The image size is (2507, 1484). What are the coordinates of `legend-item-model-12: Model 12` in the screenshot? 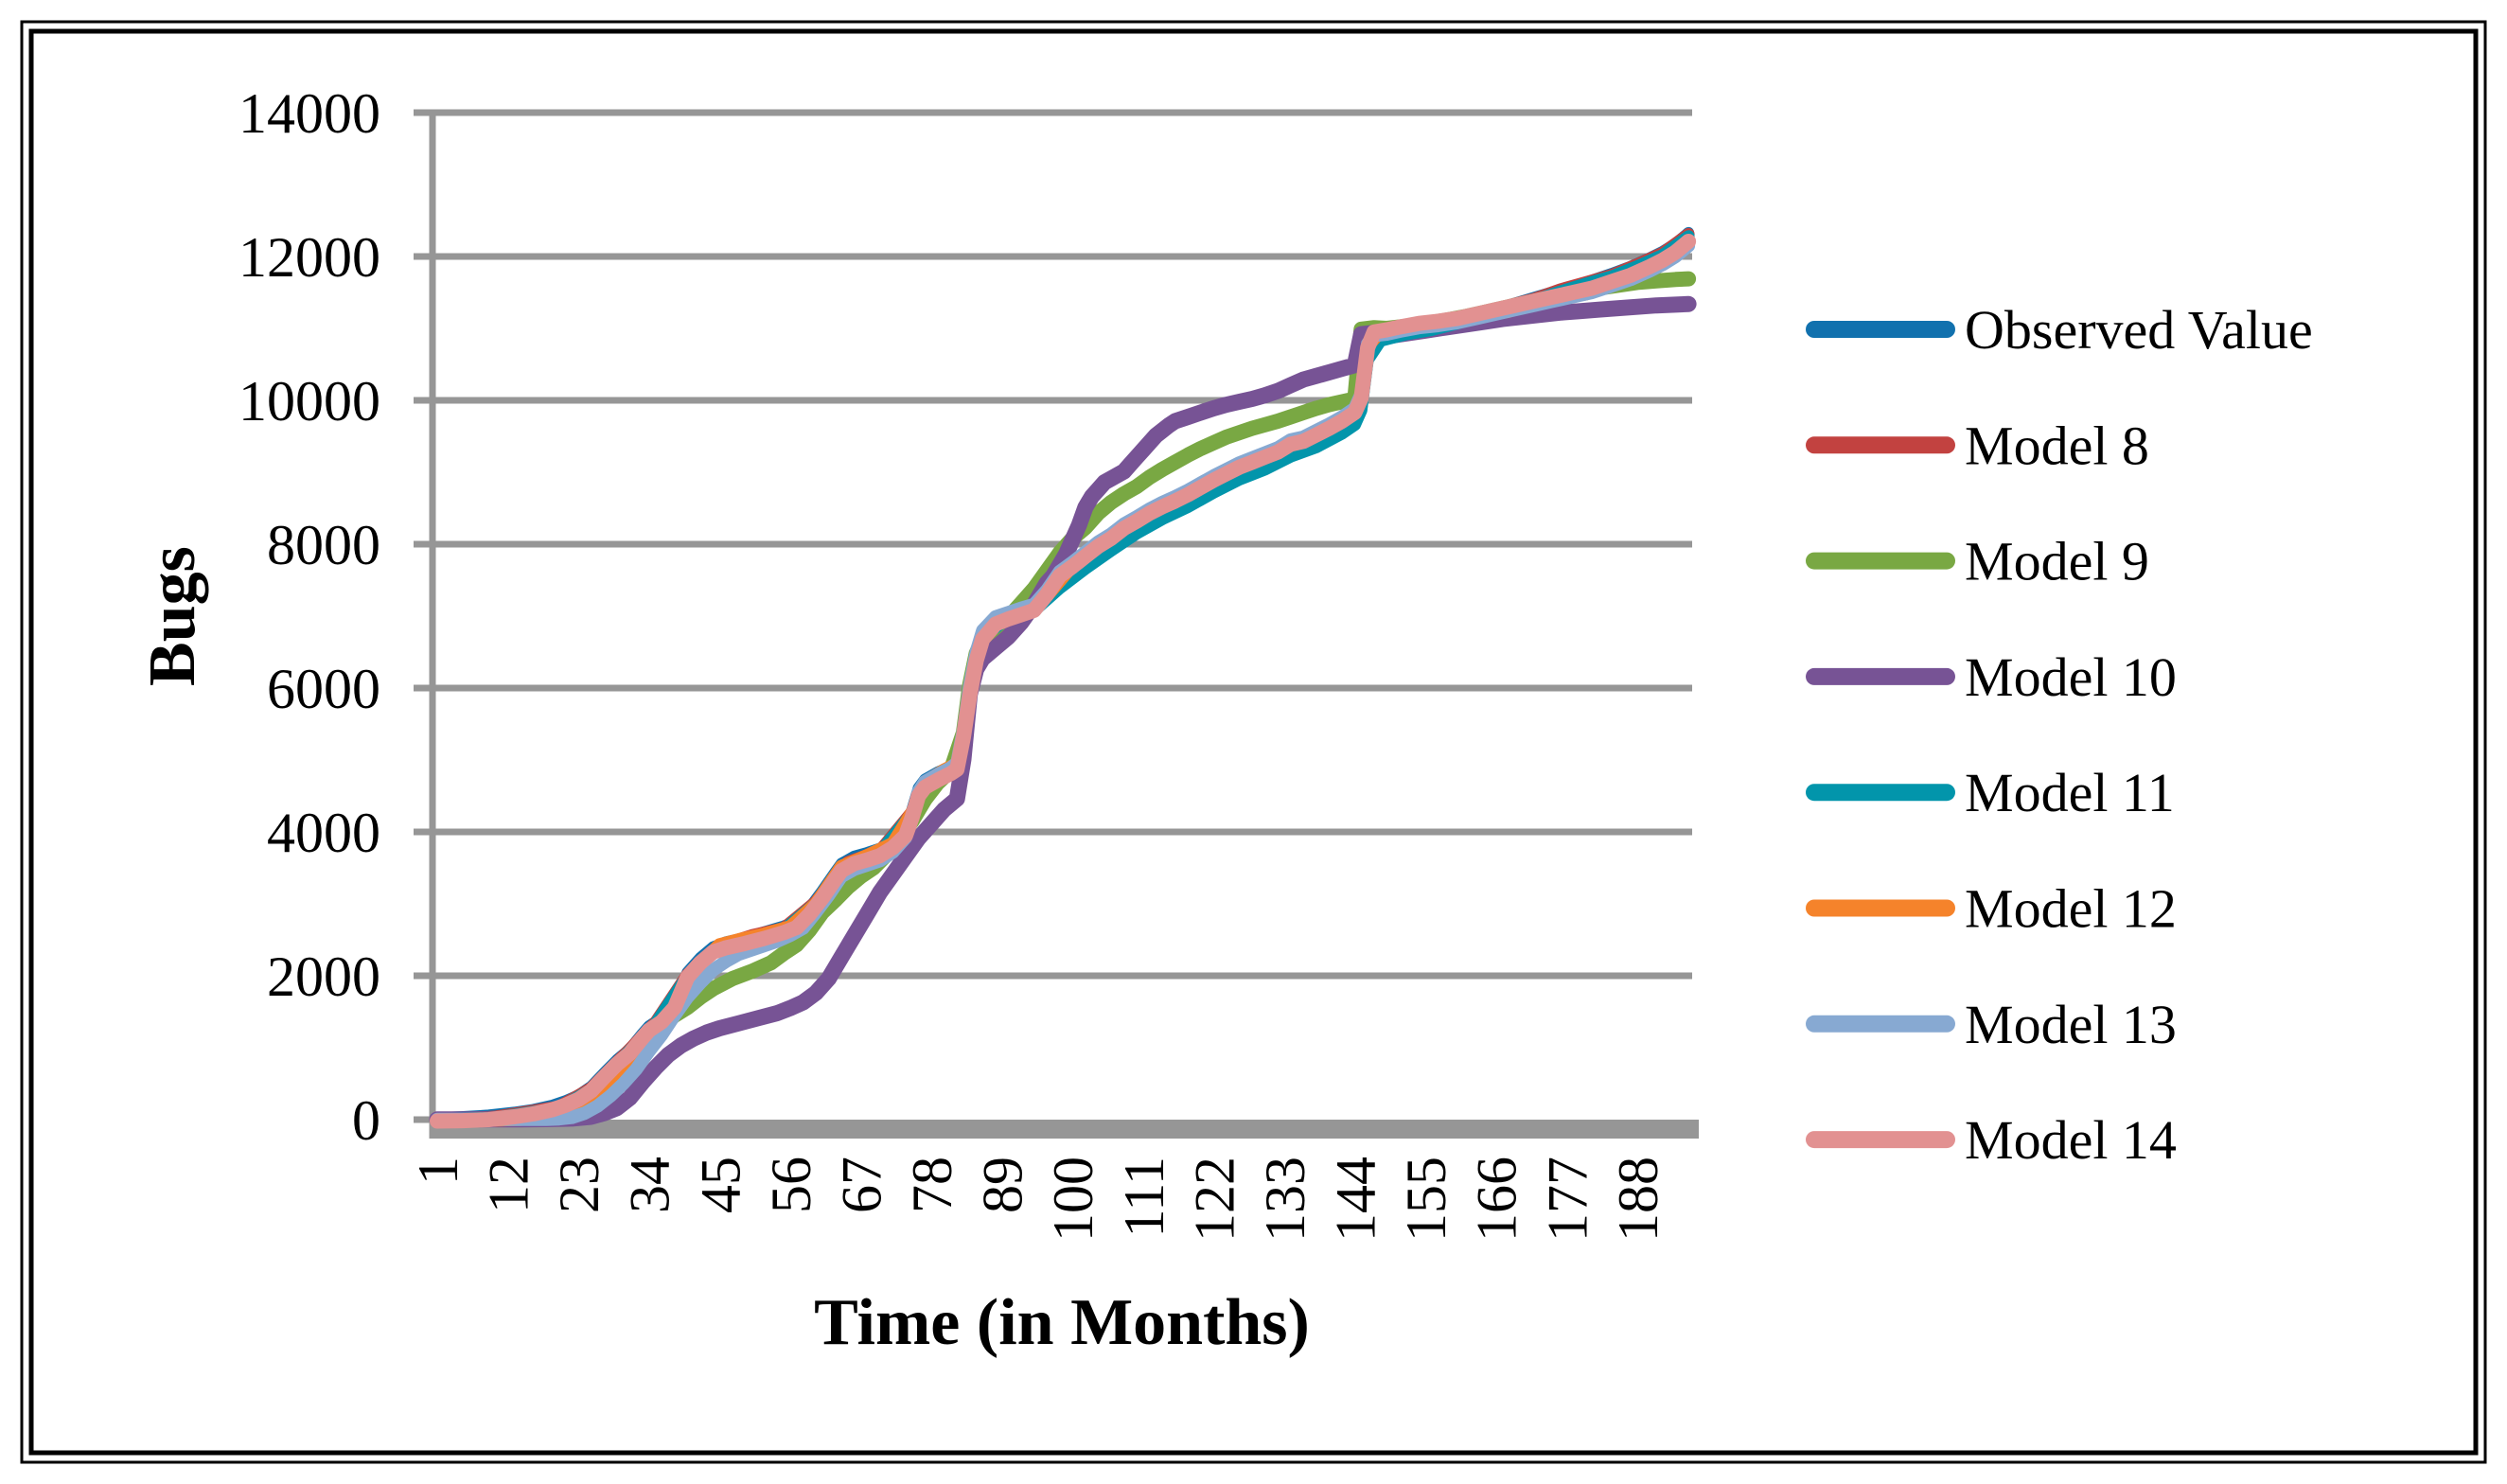 It's located at (1991, 909).